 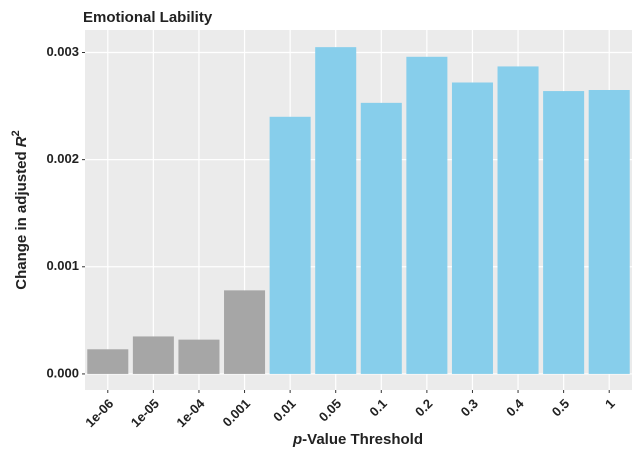 What do you see at coordinates (62, 372) in the screenshot?
I see `y-tick-label: 0.000` at bounding box center [62, 372].